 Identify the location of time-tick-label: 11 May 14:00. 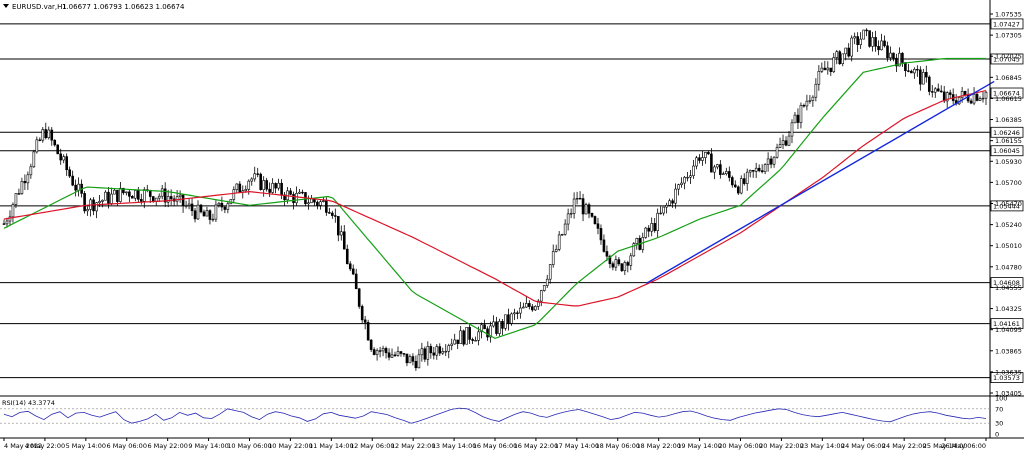
(331, 446).